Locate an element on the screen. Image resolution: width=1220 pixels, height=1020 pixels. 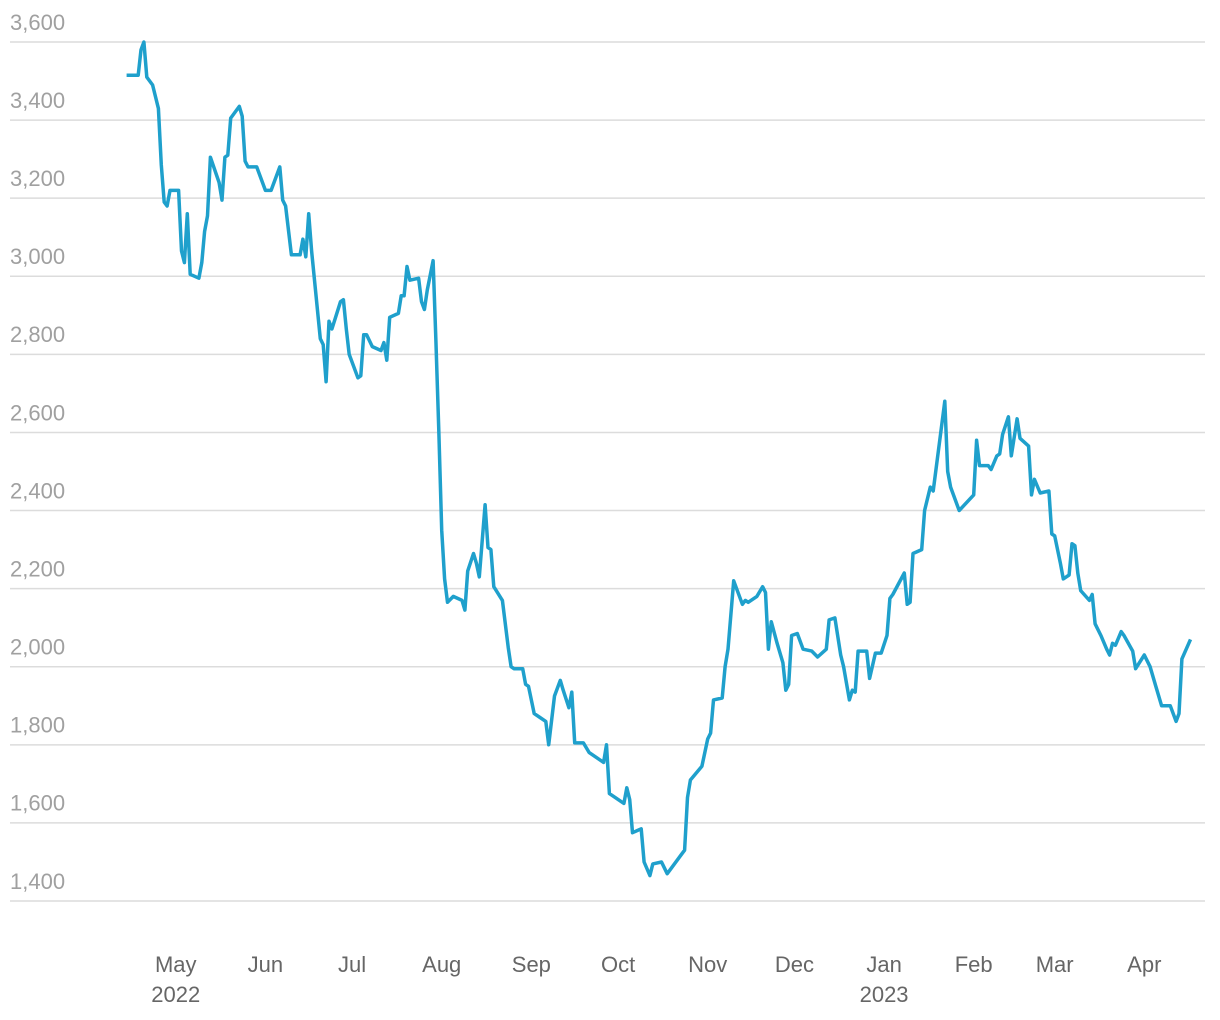
x-tick-year: 2023 is located at coordinates (884, 994).